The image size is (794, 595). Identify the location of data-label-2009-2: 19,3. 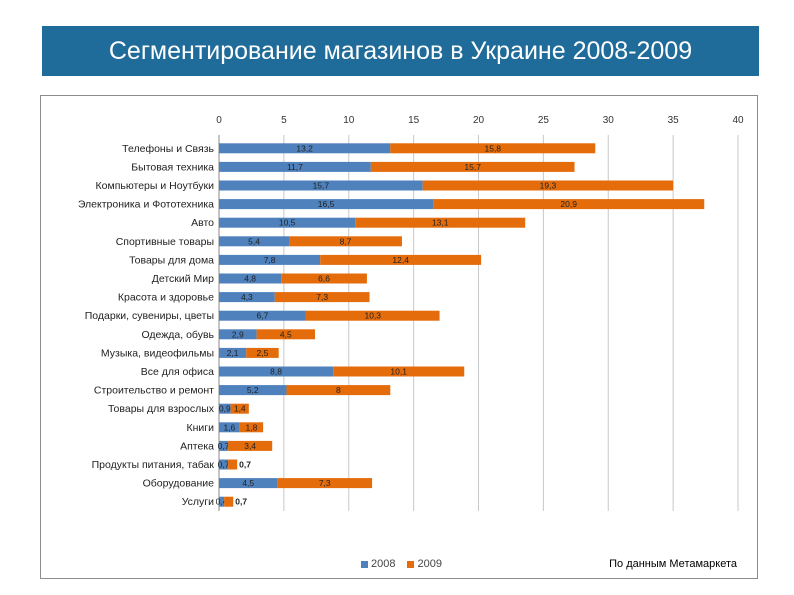
(548, 186).